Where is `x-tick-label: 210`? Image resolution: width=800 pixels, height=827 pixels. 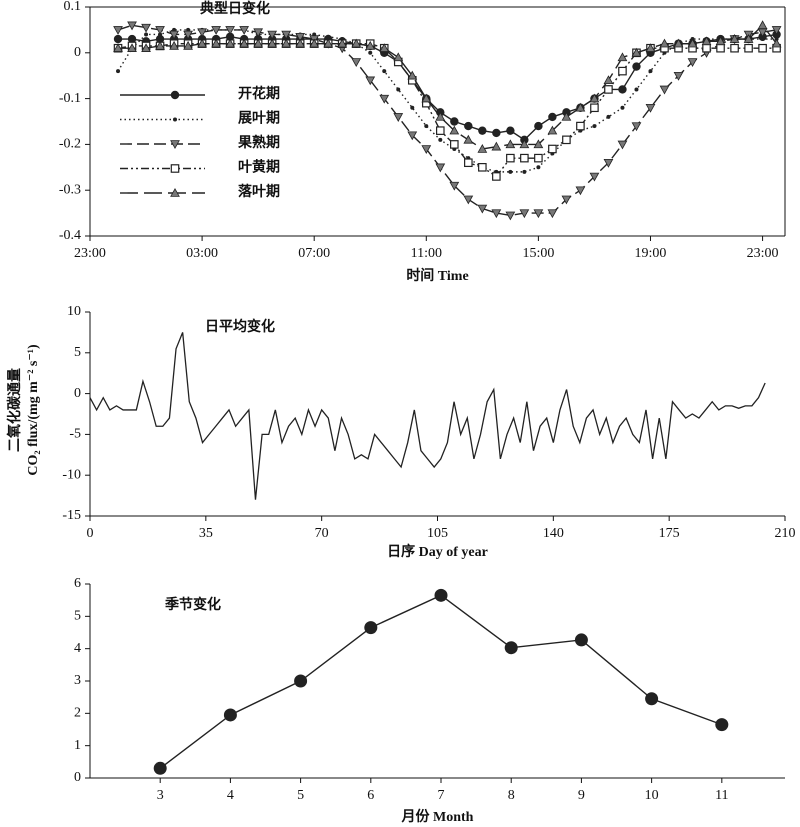
x-tick-label: 210 is located at coordinates (785, 533).